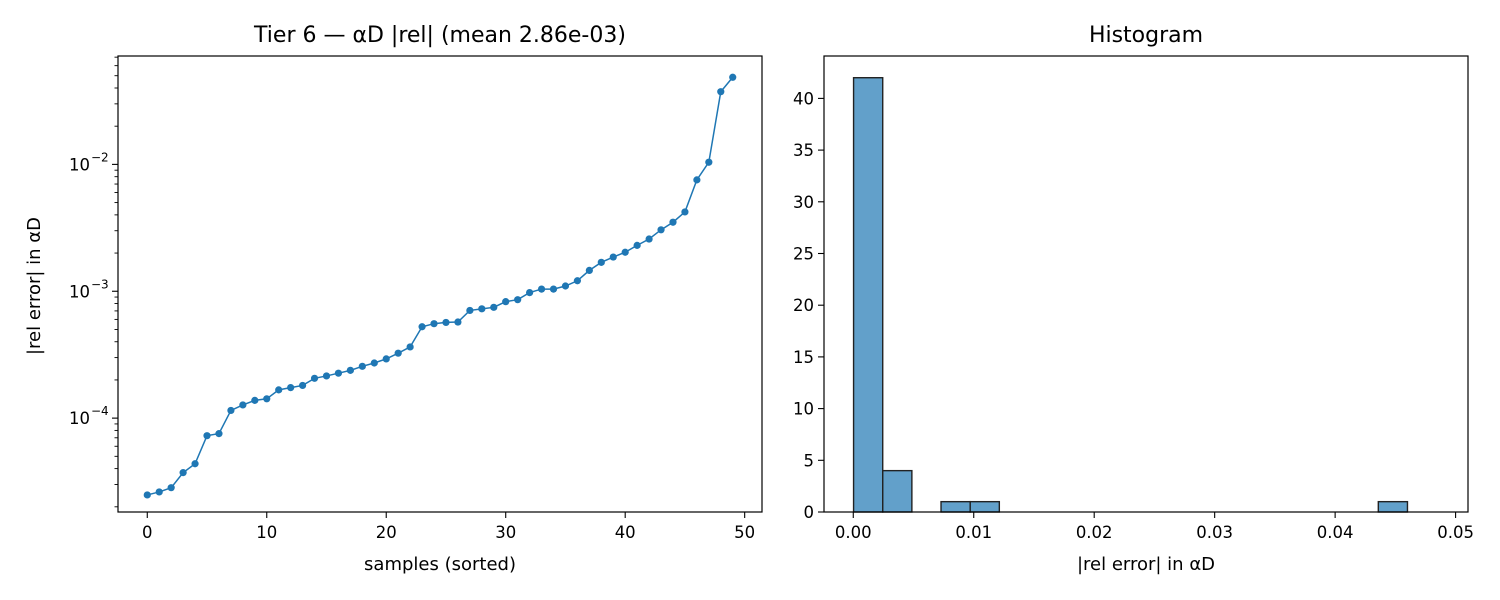  What do you see at coordinates (266, 532) in the screenshot?
I see `x-tick-label: 10` at bounding box center [266, 532].